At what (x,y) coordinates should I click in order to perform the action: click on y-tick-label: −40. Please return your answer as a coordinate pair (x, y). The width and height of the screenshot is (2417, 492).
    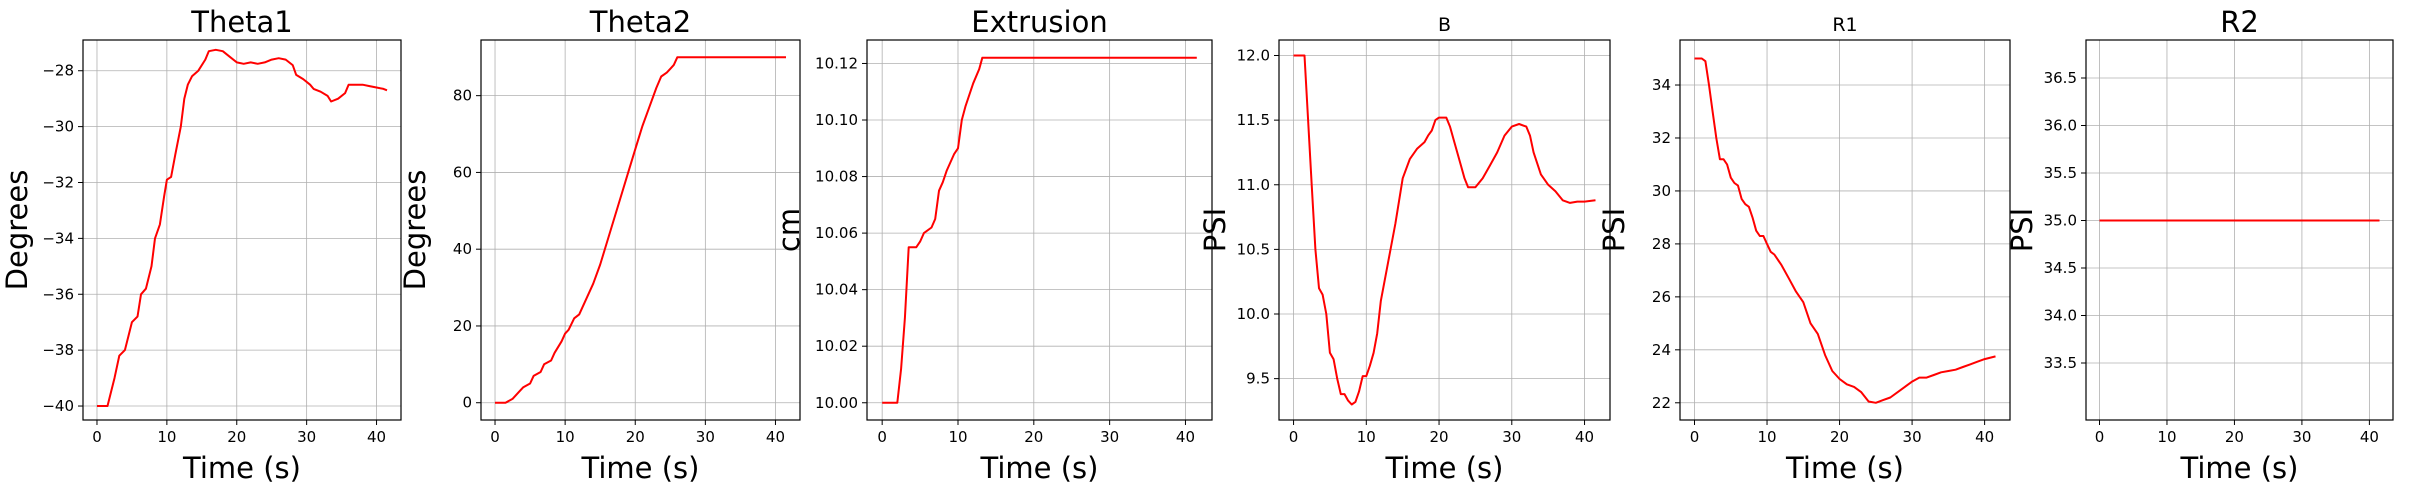
    Looking at the image, I should click on (58, 406).